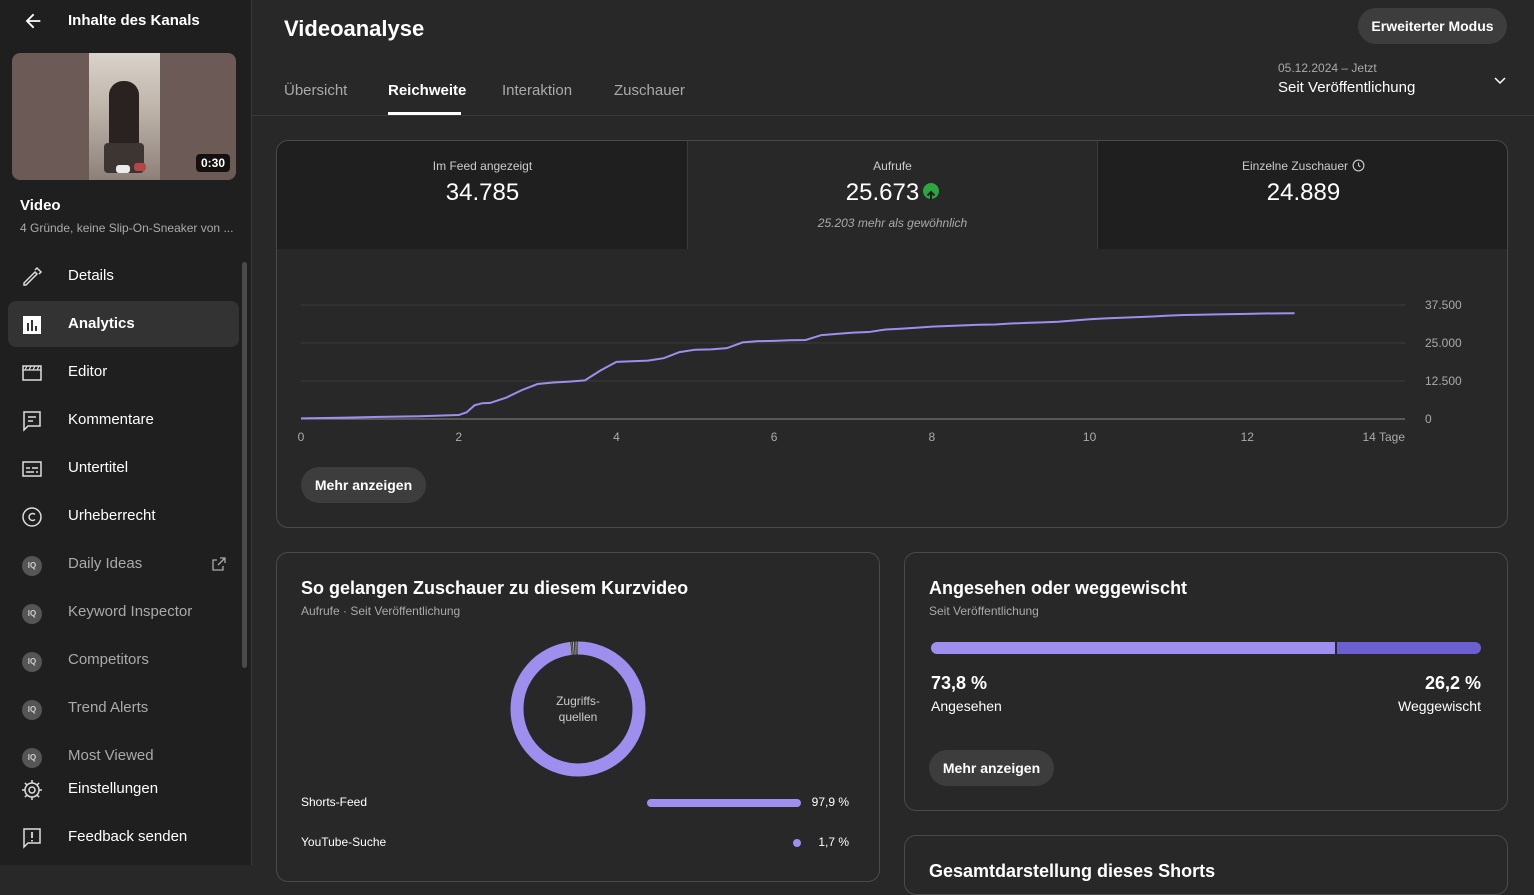 The image size is (1534, 895). I want to click on video-label: Video, so click(40, 205).